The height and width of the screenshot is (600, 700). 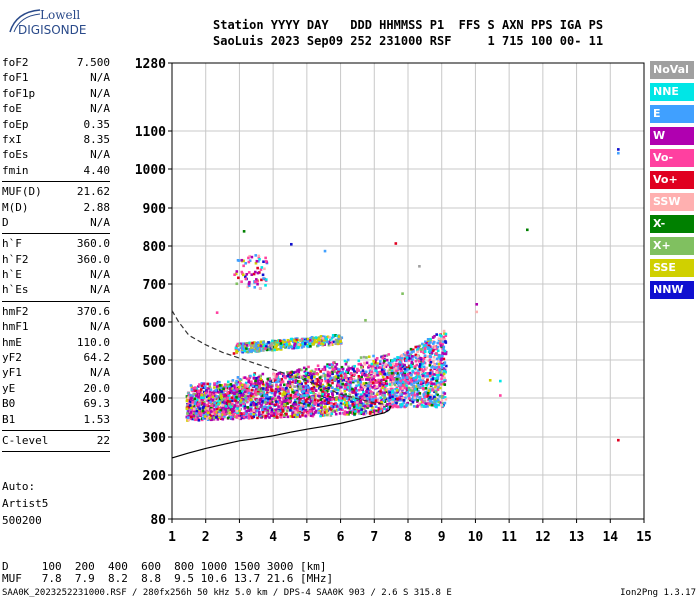 What do you see at coordinates (97, 419) in the screenshot?
I see `param-value: 1.53` at bounding box center [97, 419].